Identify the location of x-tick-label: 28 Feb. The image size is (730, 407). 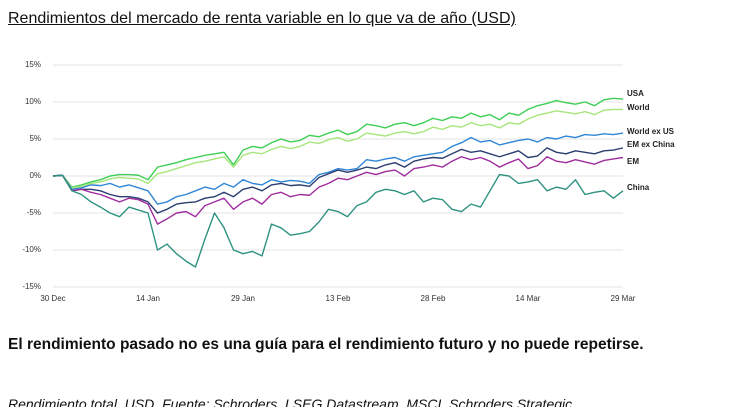
(433, 298).